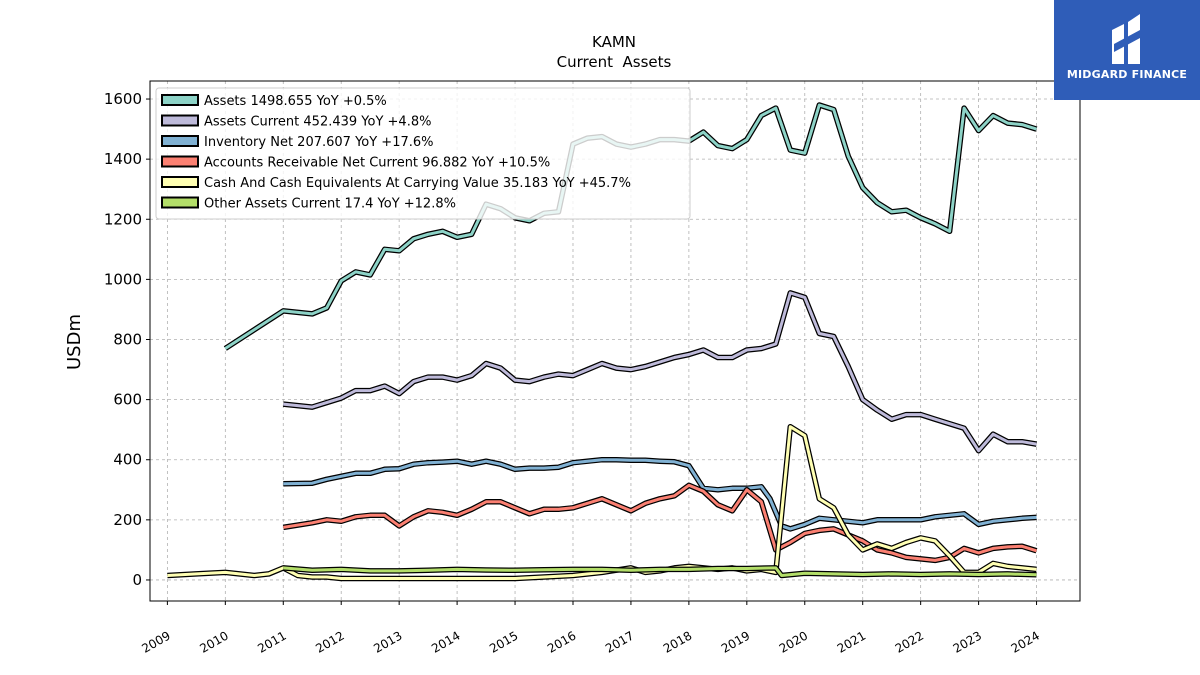 The image size is (1200, 675). Describe the element at coordinates (614, 42) in the screenshot. I see `chart-title: KAMN` at that location.